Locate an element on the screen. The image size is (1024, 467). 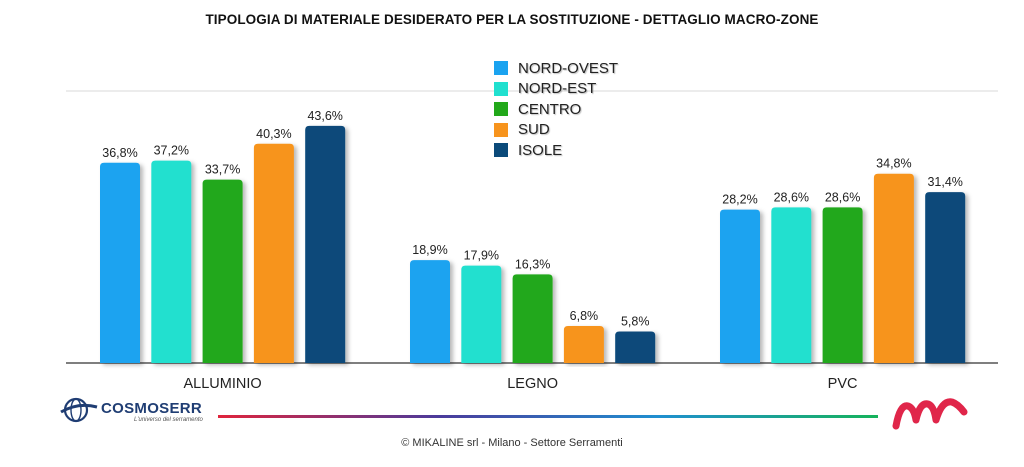
legend-swatch-centro is located at coordinates (501, 109).